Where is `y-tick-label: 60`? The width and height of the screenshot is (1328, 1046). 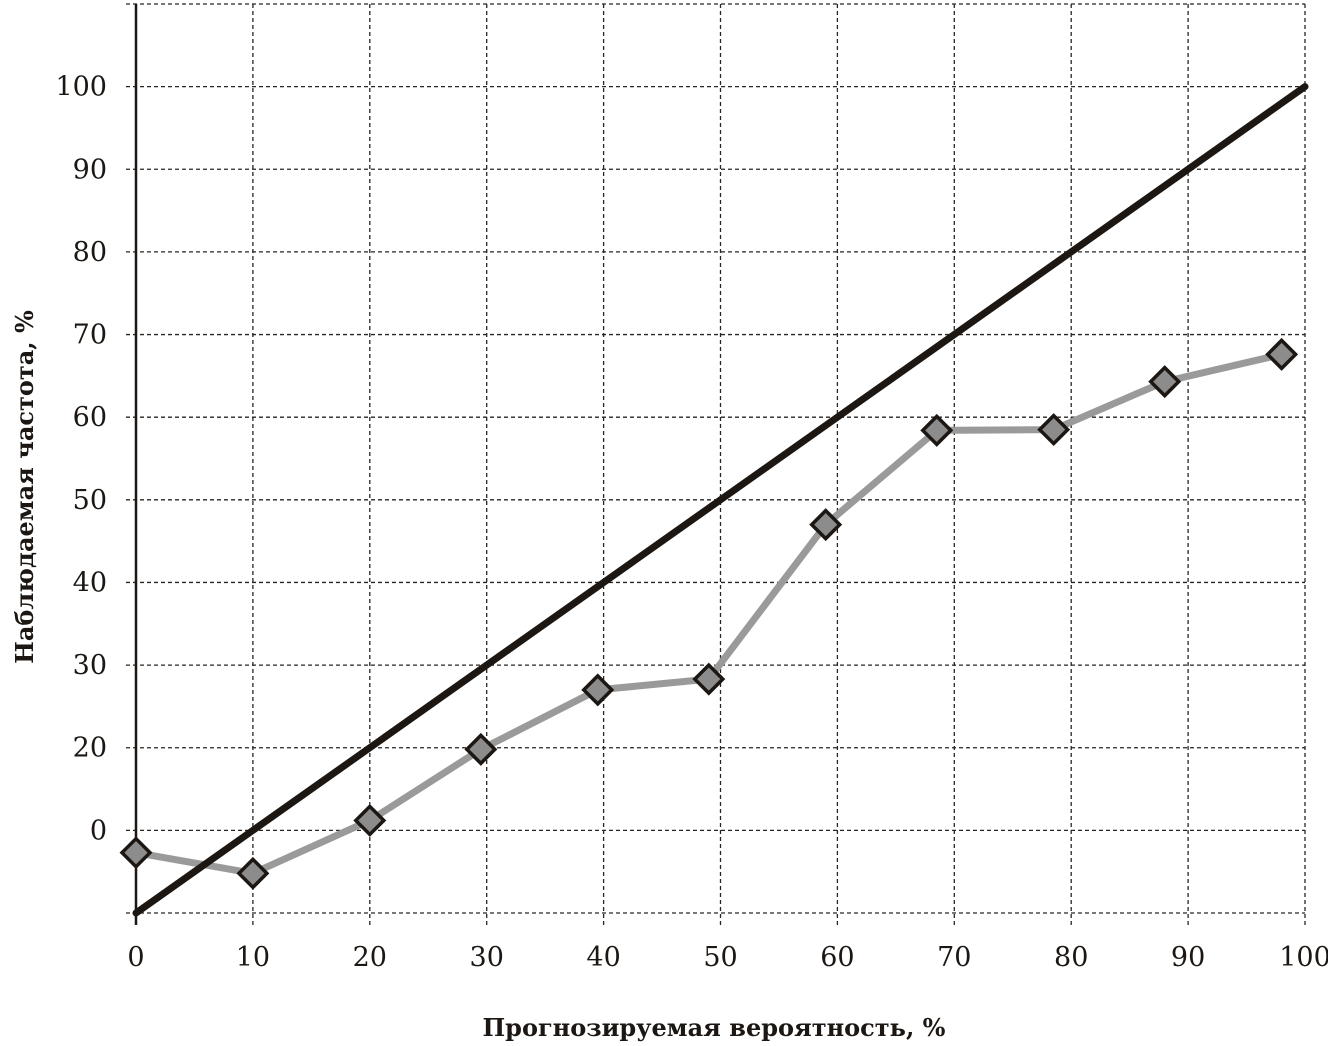
y-tick-label: 60 is located at coordinates (90, 417).